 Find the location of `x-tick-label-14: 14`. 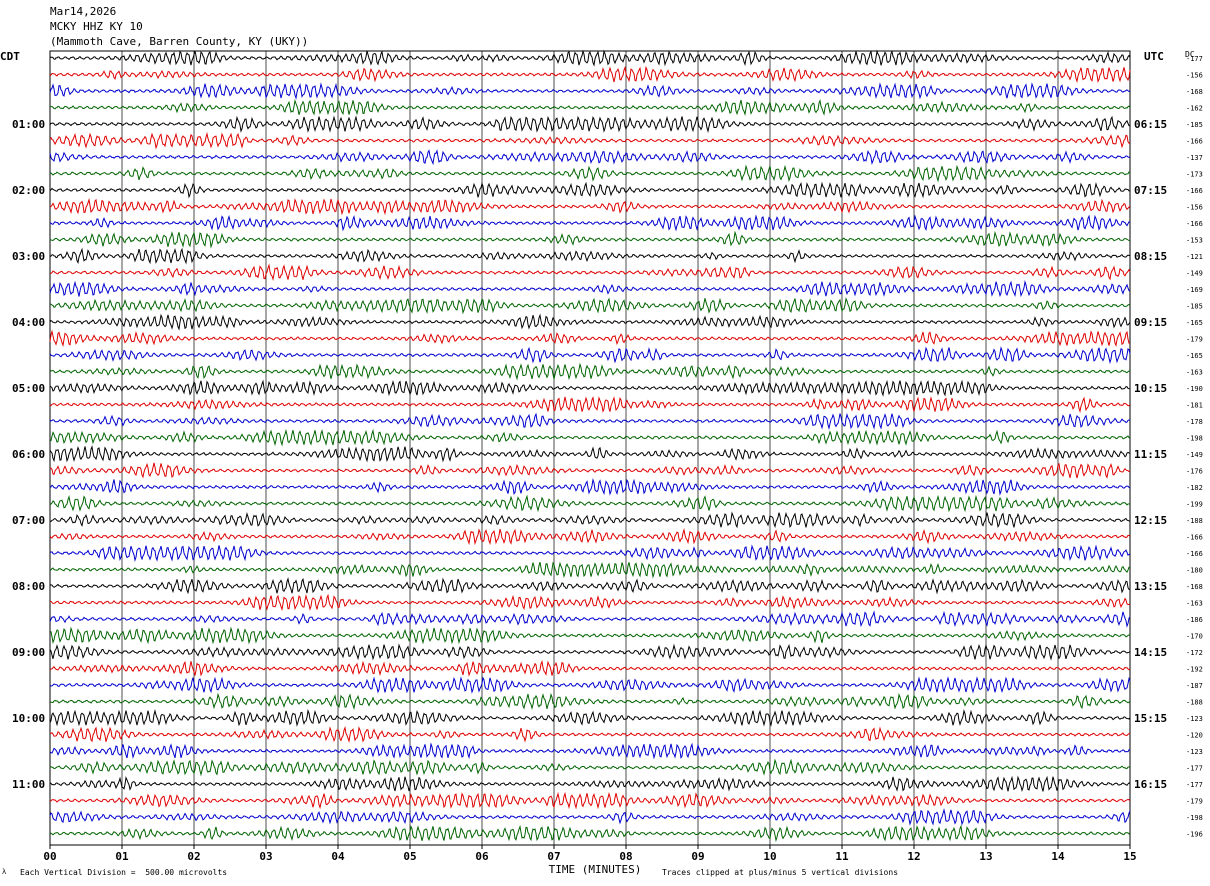

x-tick-label-14: 14 is located at coordinates (1058, 856).